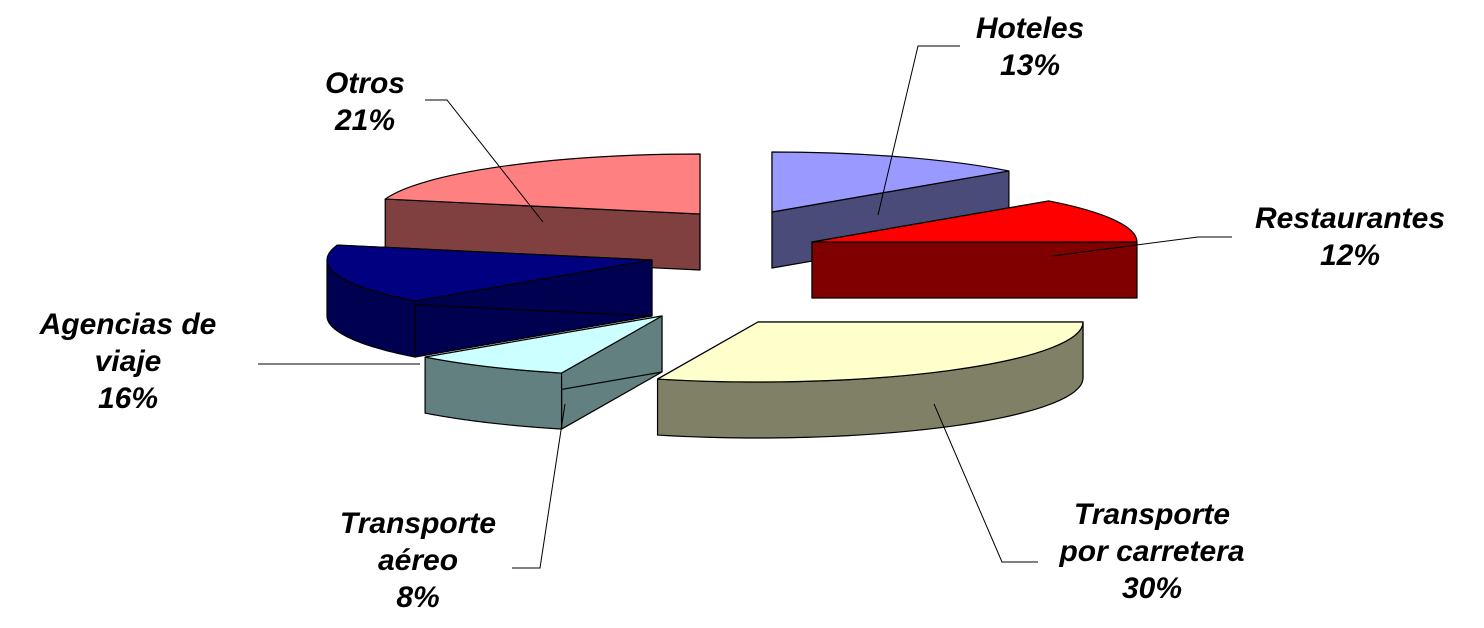  I want to click on slice-label-3: Transporte por carretera 30%, so click(1151, 551).